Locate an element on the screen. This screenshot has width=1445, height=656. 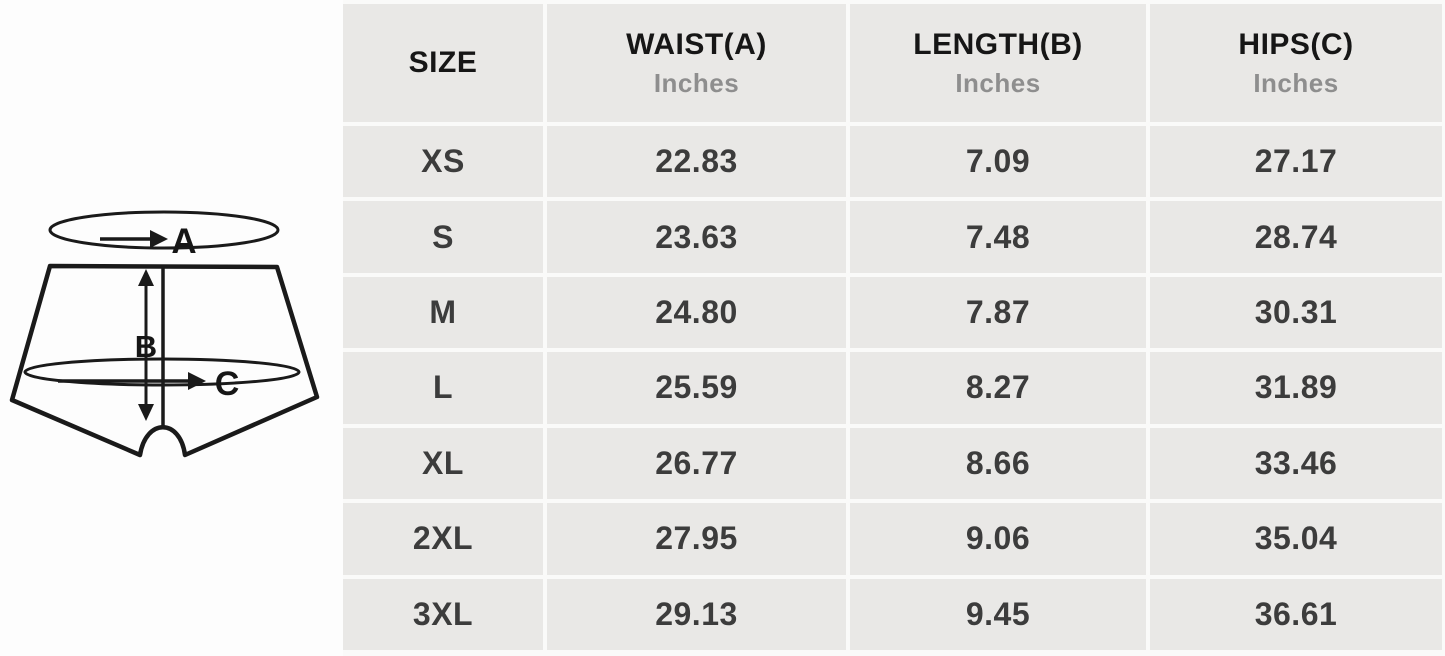
waist-cell: 26.77 is located at coordinates (696, 463).